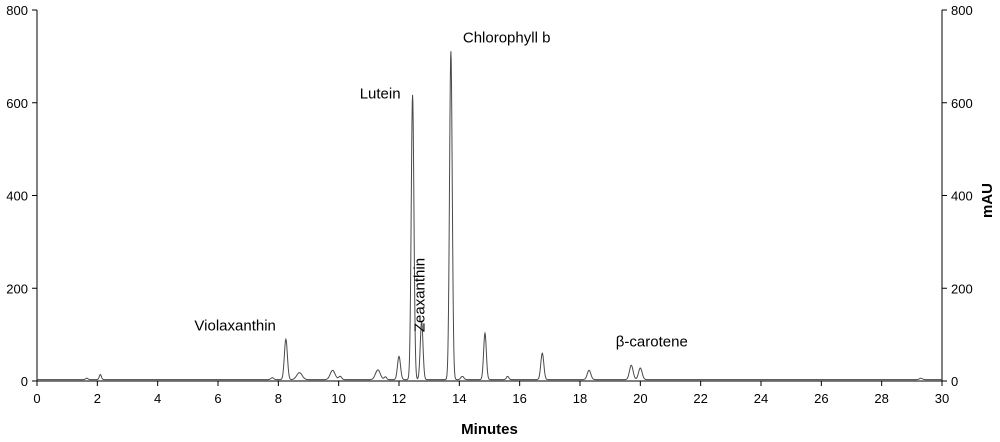 The width and height of the screenshot is (1000, 442). I want to click on y-tick-label-right-400: 400, so click(962, 196).